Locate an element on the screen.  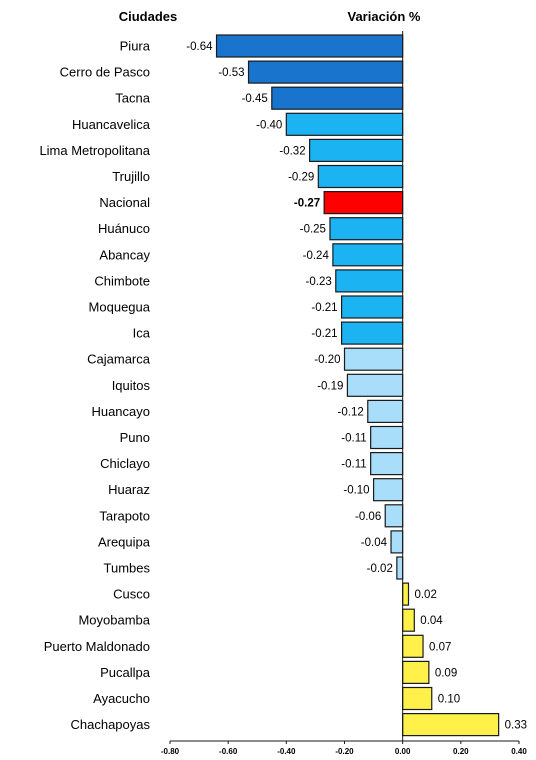
data-label: 0.33 is located at coordinates (516, 726).